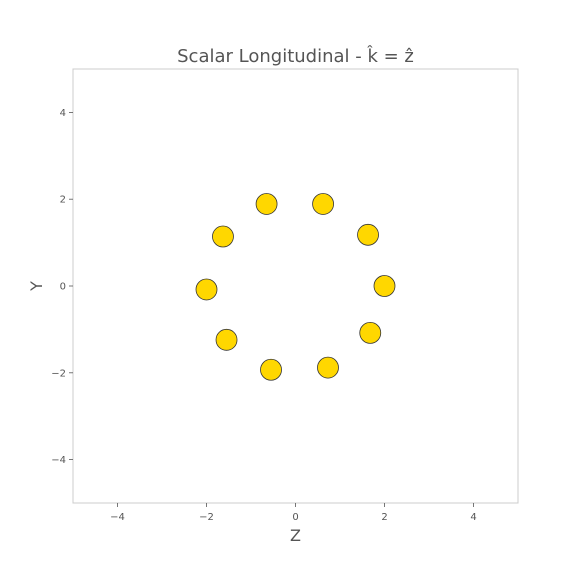  I want to click on x-axis-ticks: −4 −2 0 2 4, so click(293, 513).